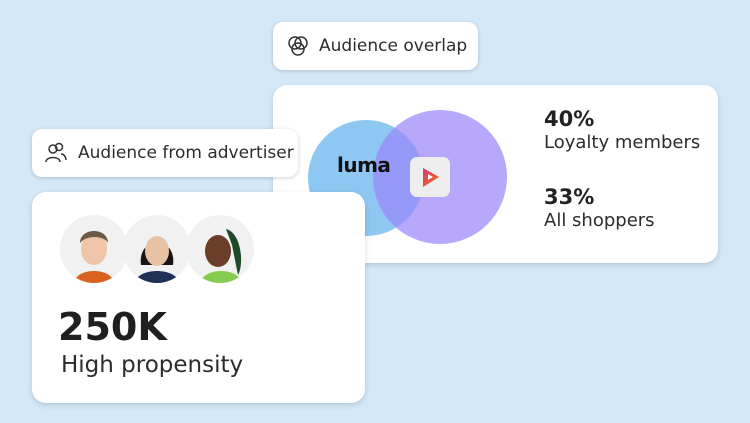  What do you see at coordinates (599, 220) in the screenshot?
I see `stat-label-shoppers: All shoppers` at bounding box center [599, 220].